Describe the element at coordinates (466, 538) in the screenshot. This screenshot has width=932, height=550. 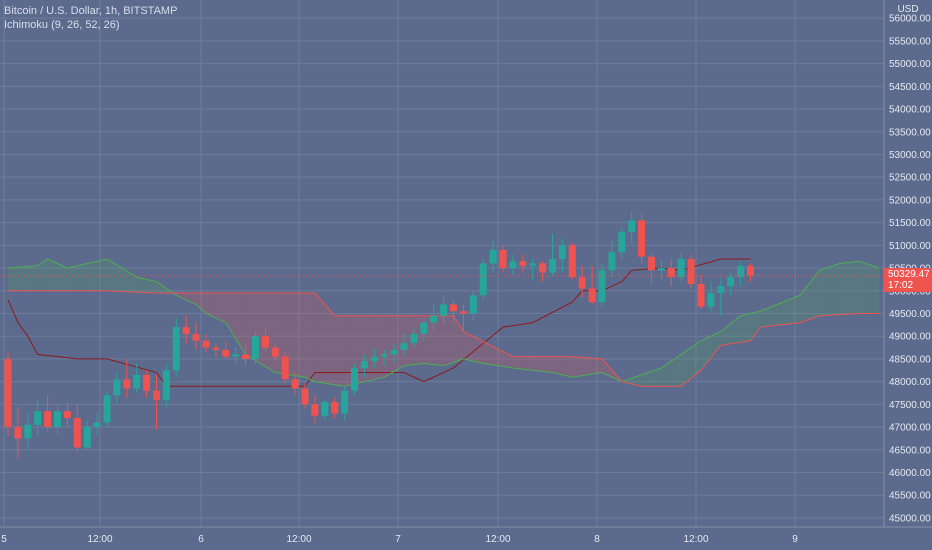
I see `time-axis-panel` at that location.